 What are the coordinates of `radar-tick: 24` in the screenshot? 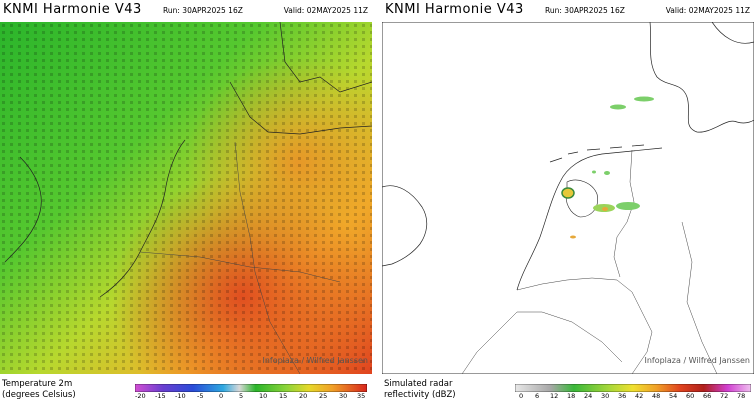 It's located at (588, 396).